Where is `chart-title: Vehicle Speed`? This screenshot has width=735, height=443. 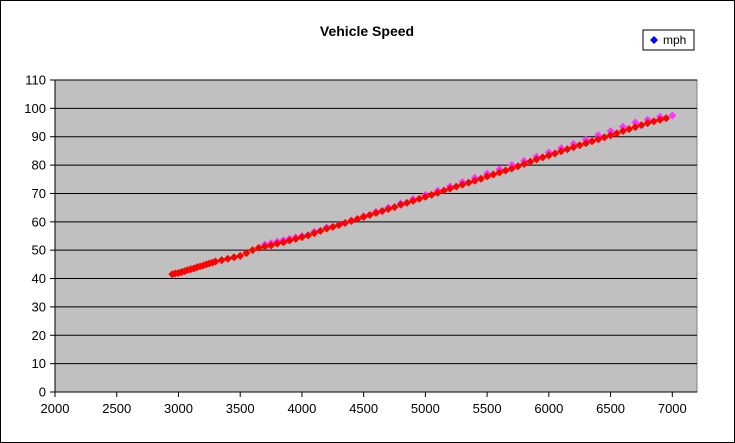
chart-title: Vehicle Speed is located at coordinates (367, 31).